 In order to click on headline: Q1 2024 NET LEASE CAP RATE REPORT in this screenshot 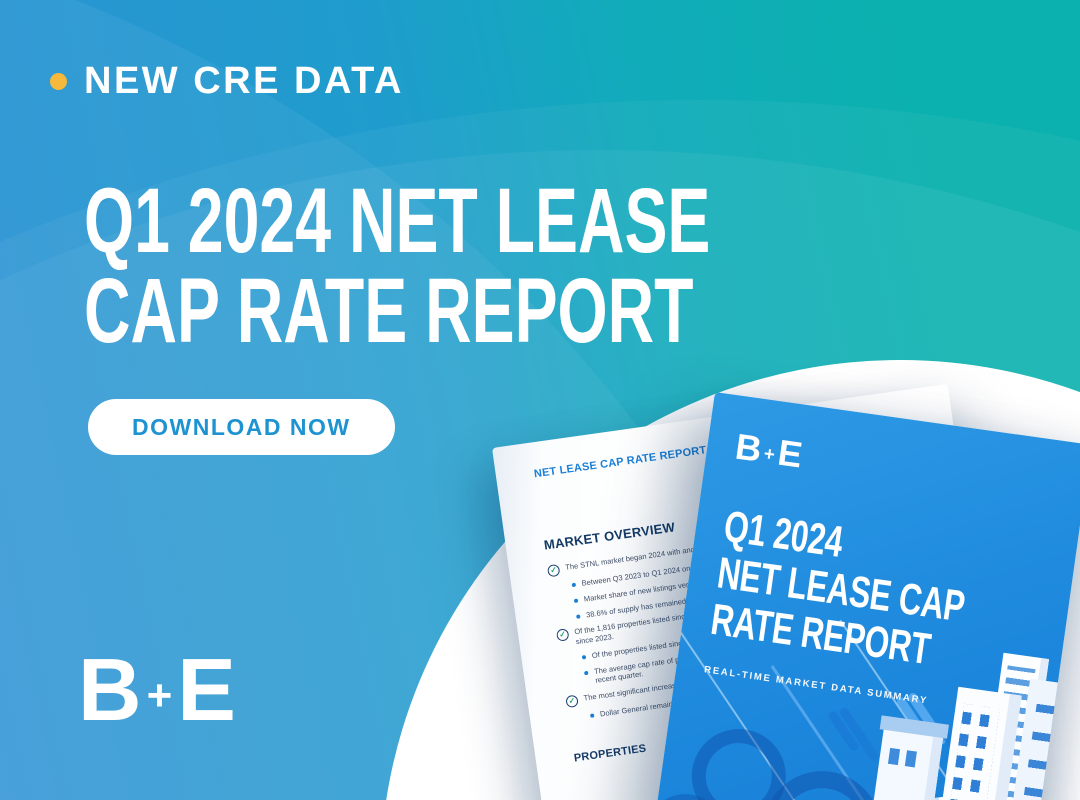, I will do `click(397, 266)`.